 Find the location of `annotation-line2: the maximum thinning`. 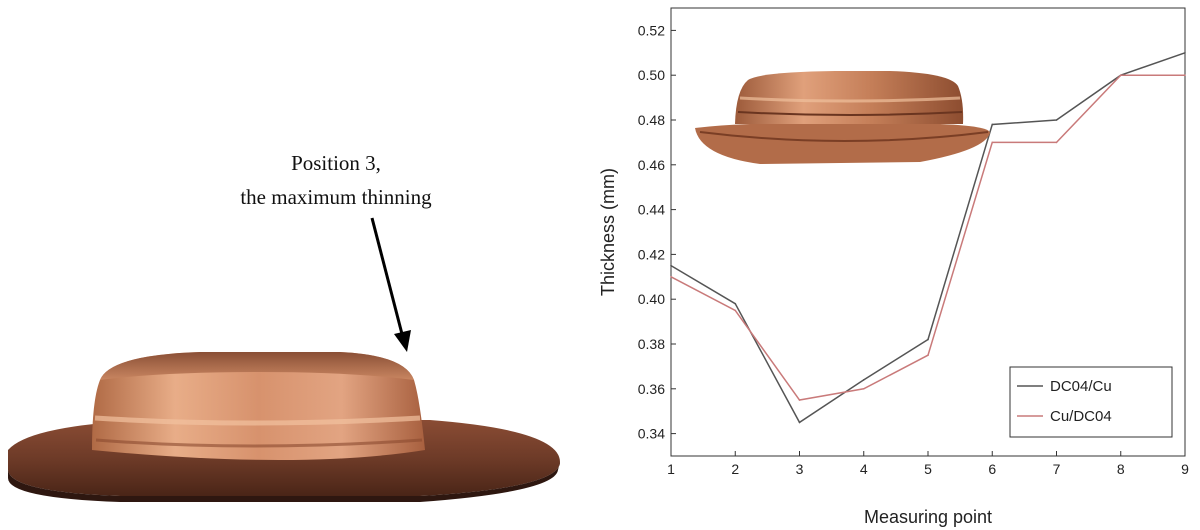

annotation-line2: the maximum thinning is located at coordinates (336, 197).